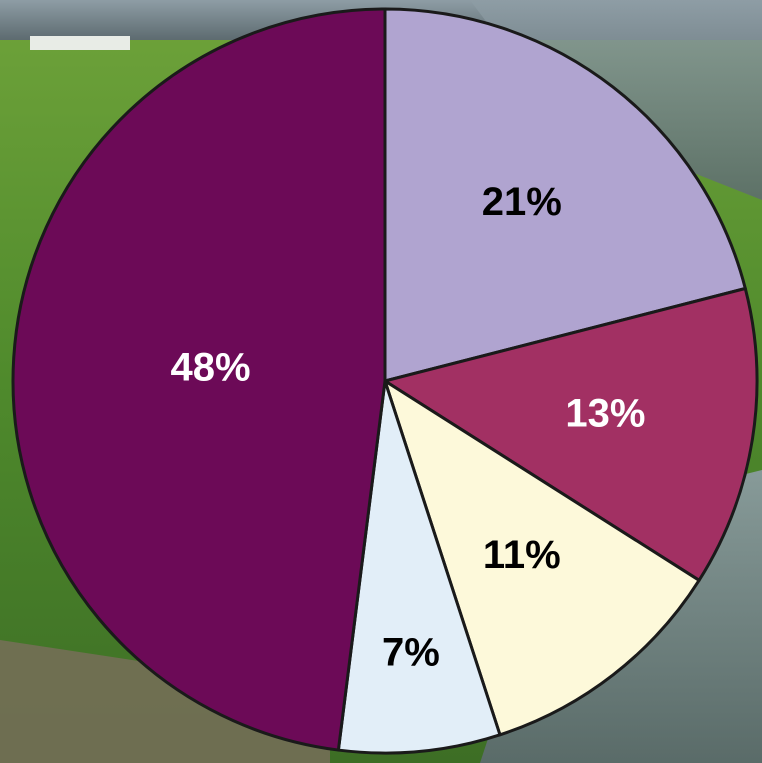 This screenshot has width=762, height=763. Describe the element at coordinates (210, 368) in the screenshot. I see `data-label: 48%` at that location.